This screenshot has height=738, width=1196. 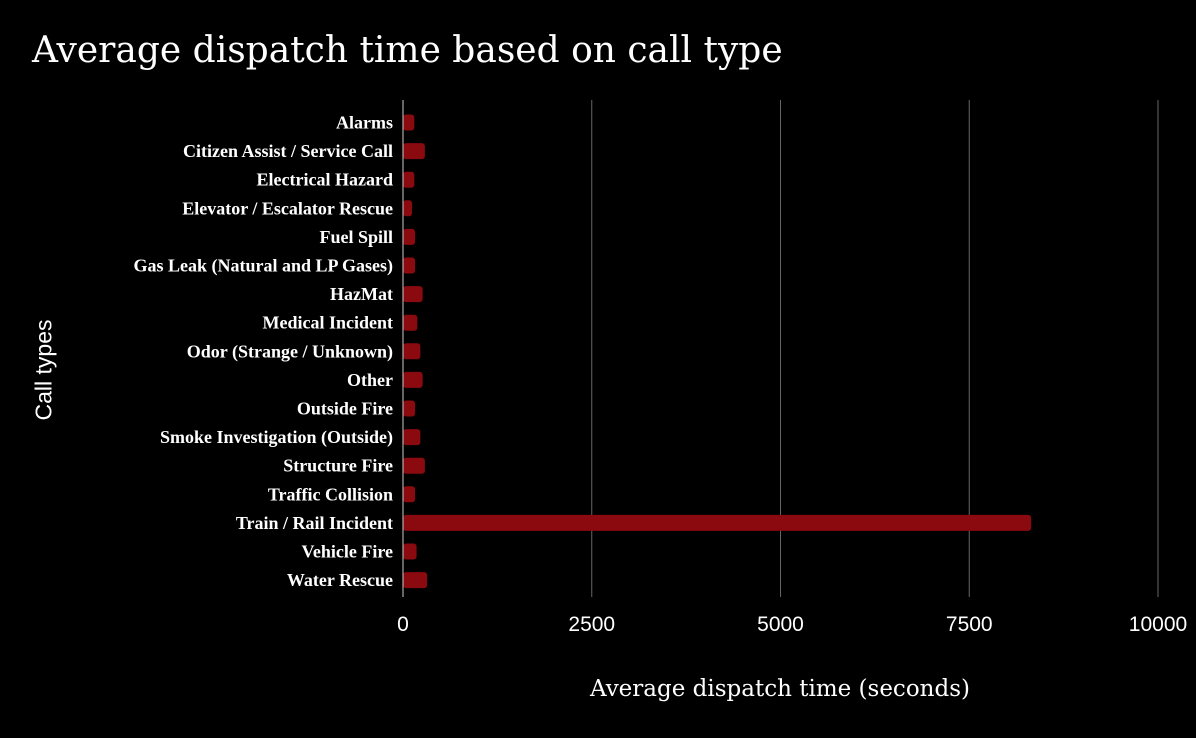 What do you see at coordinates (288, 151) in the screenshot?
I see `category-label: Citizen Assist / Service Call` at bounding box center [288, 151].